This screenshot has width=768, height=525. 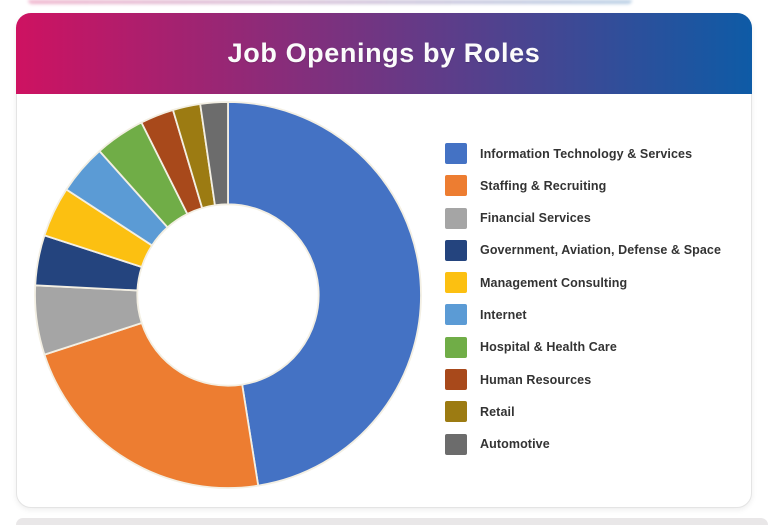 I want to click on legend-label: Government, Aviation, Defense & Space, so click(x=601, y=250).